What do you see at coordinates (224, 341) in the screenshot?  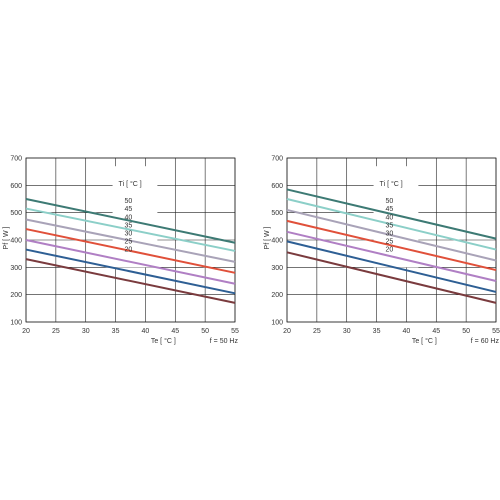 I see `frequency-label: f = 50 Hz` at bounding box center [224, 341].